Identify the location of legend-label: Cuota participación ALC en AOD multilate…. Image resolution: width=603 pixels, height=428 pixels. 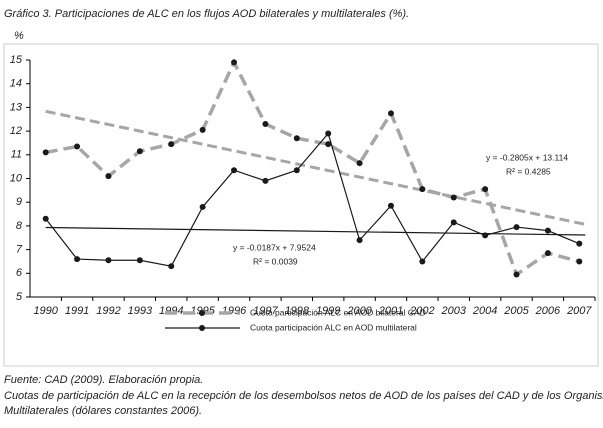
(333, 327).